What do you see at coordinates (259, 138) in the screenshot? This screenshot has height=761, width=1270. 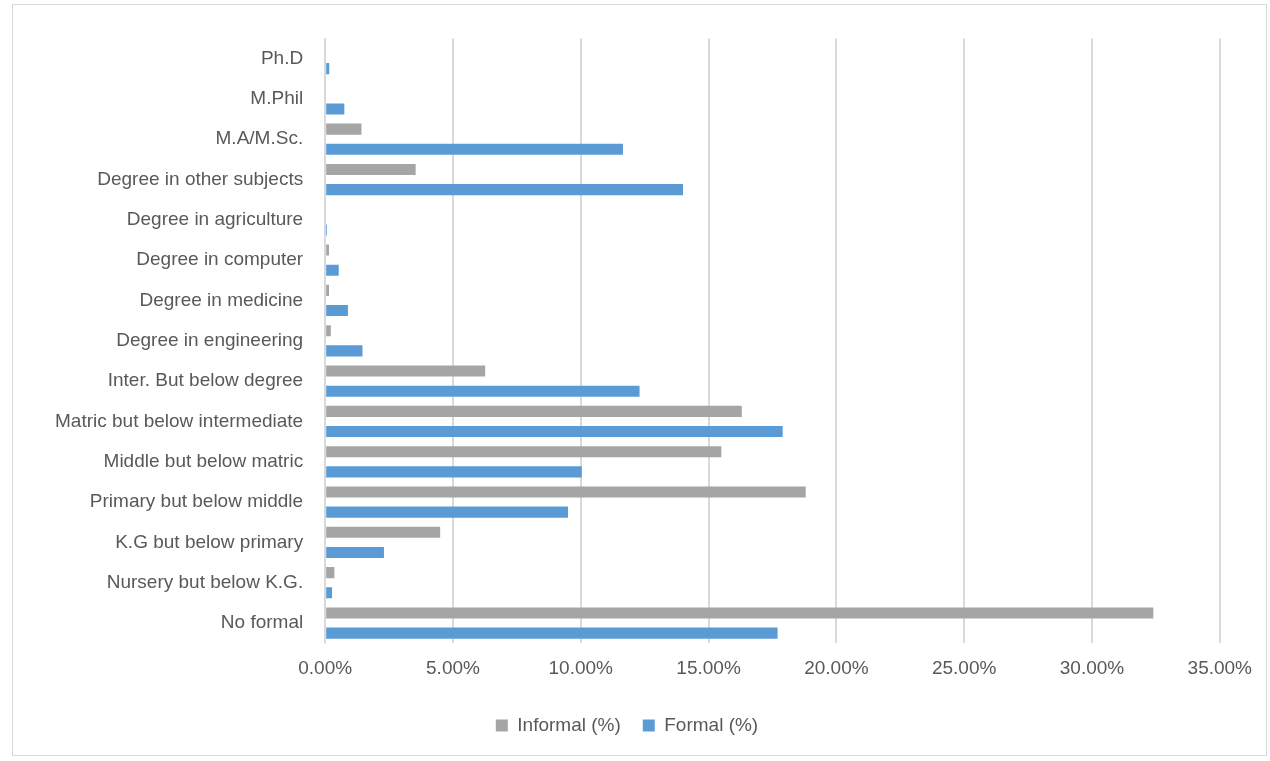 I see `y-tick-label: M.A/M.Sc.` at bounding box center [259, 138].